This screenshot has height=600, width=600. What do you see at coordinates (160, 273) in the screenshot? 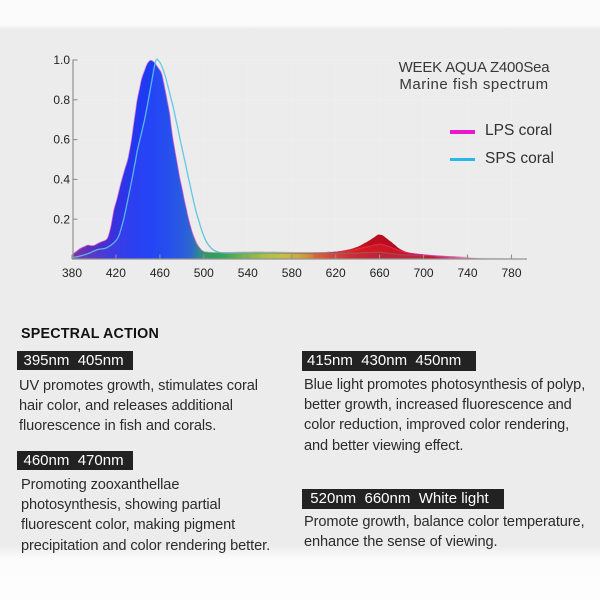
I see `svg-text: 460` at bounding box center [160, 273].